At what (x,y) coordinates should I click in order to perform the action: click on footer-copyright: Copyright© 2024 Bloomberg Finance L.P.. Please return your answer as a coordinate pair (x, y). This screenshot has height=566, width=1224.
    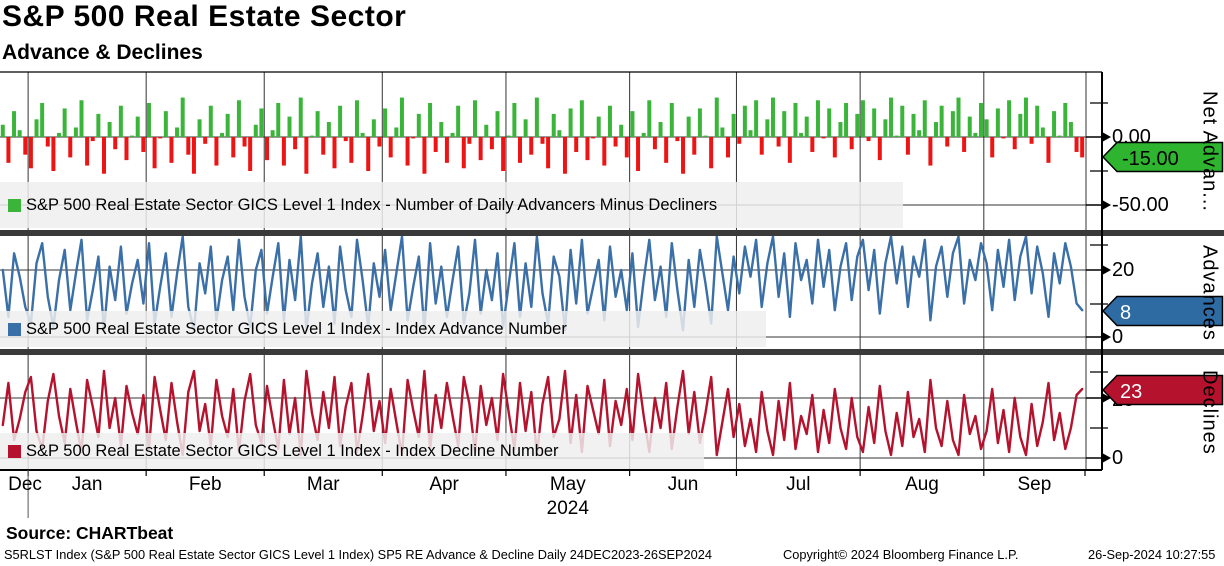
    Looking at the image, I should click on (901, 554).